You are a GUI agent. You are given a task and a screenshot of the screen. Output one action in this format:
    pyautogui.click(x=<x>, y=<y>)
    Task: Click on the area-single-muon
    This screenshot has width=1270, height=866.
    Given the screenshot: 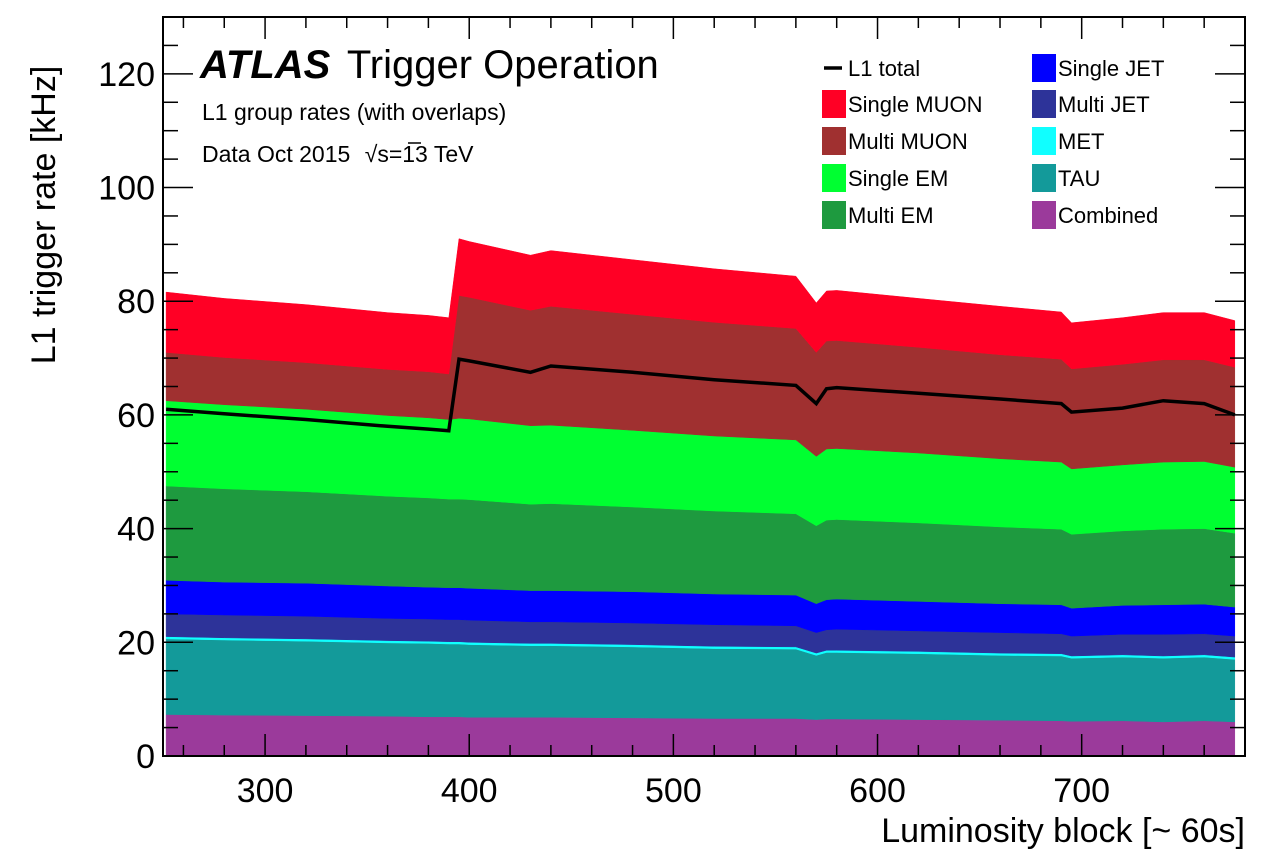 What is the action you would take?
    pyautogui.click(x=700, y=306)
    